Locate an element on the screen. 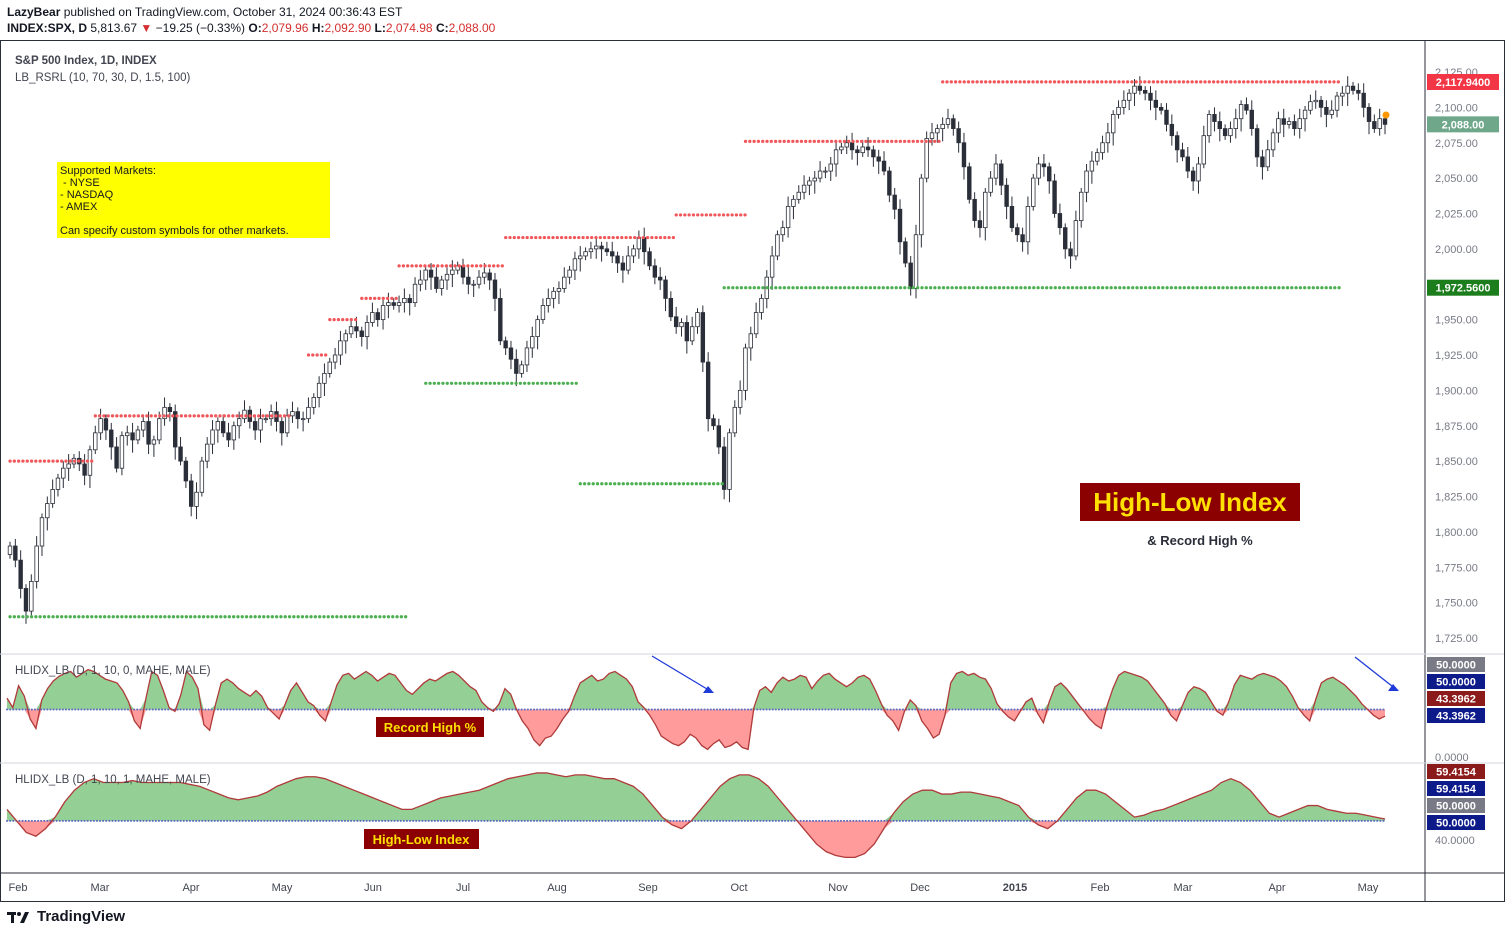 The image size is (1511, 937). y-tick-label: 2,050.00 is located at coordinates (1456, 179).